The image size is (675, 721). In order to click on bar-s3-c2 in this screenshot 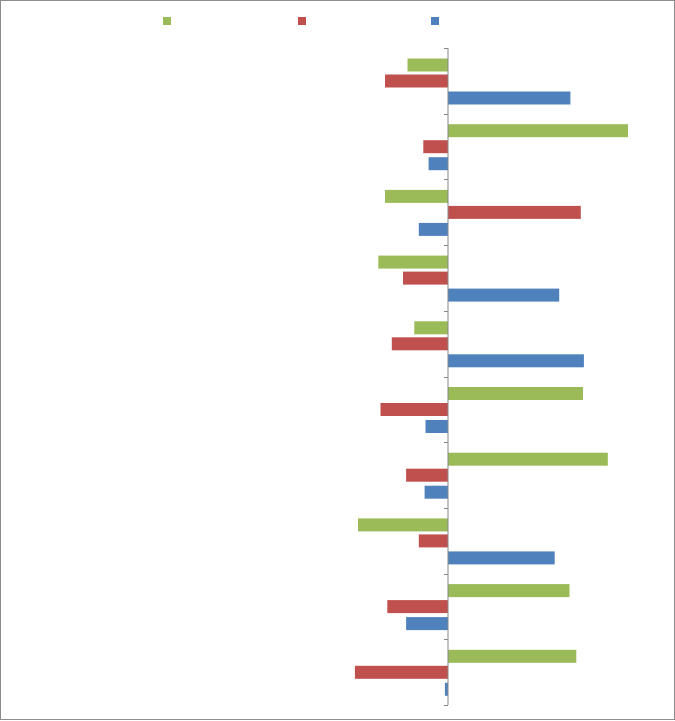, I will do `click(438, 164)`.